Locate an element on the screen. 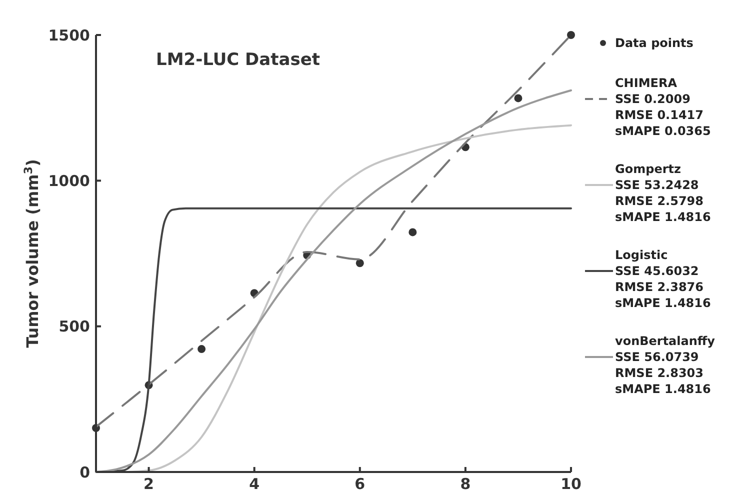 The image size is (749, 498). legend-label: vonBertalanffy SSE 56.0739 RMSE 2.8303 sMAPE 1.4816 is located at coordinates (665, 365).